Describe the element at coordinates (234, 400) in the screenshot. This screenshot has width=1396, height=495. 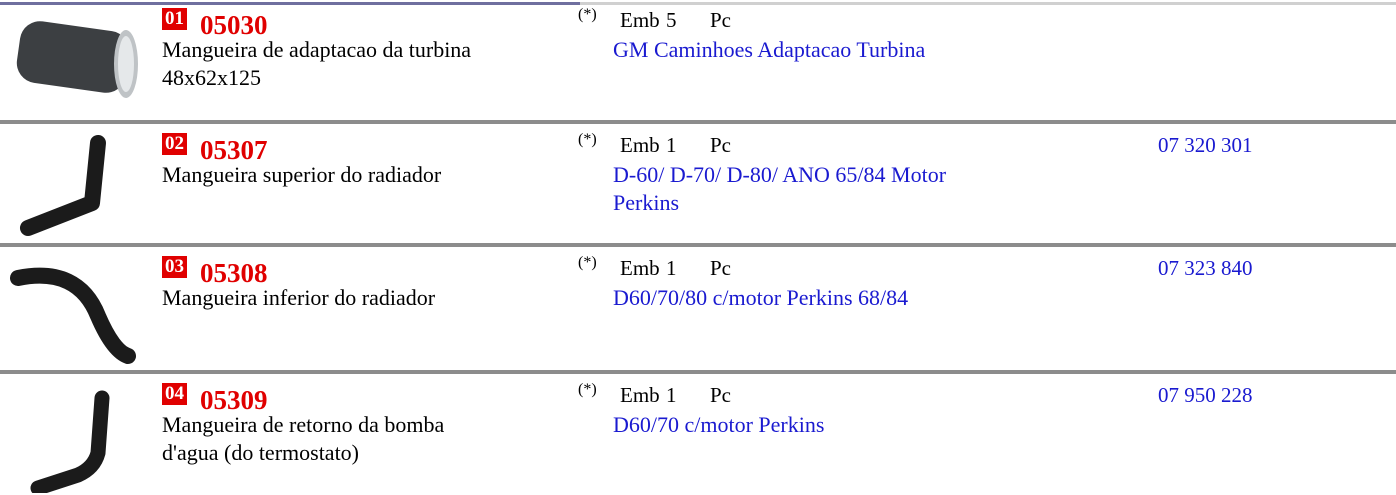
I see `item-code: 05309` at that location.